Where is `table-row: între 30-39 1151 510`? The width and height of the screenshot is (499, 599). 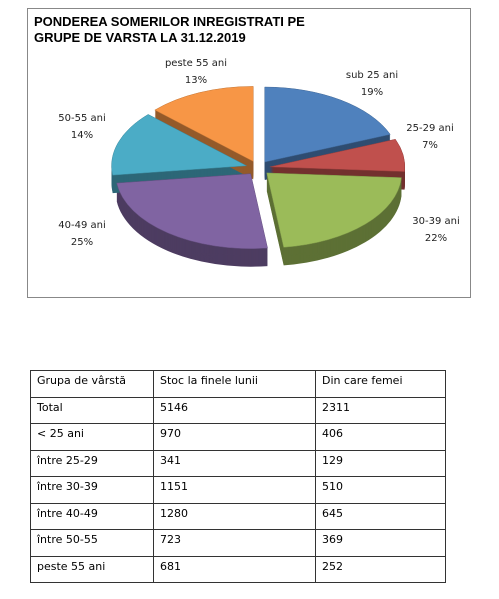 table-row: între 30-39 1151 510 is located at coordinates (238, 490).